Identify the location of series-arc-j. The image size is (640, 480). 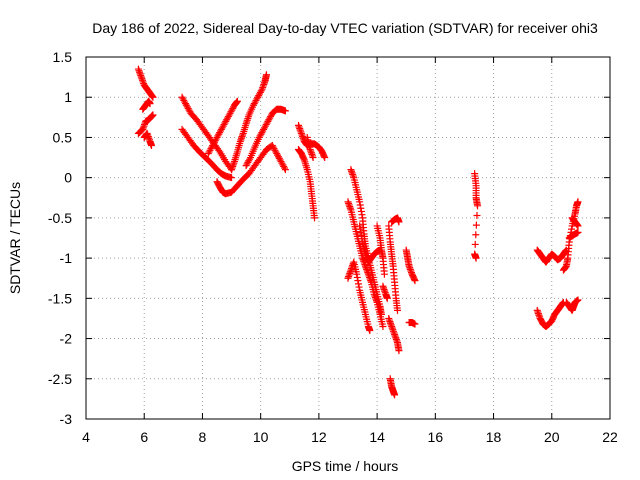
(265, 137).